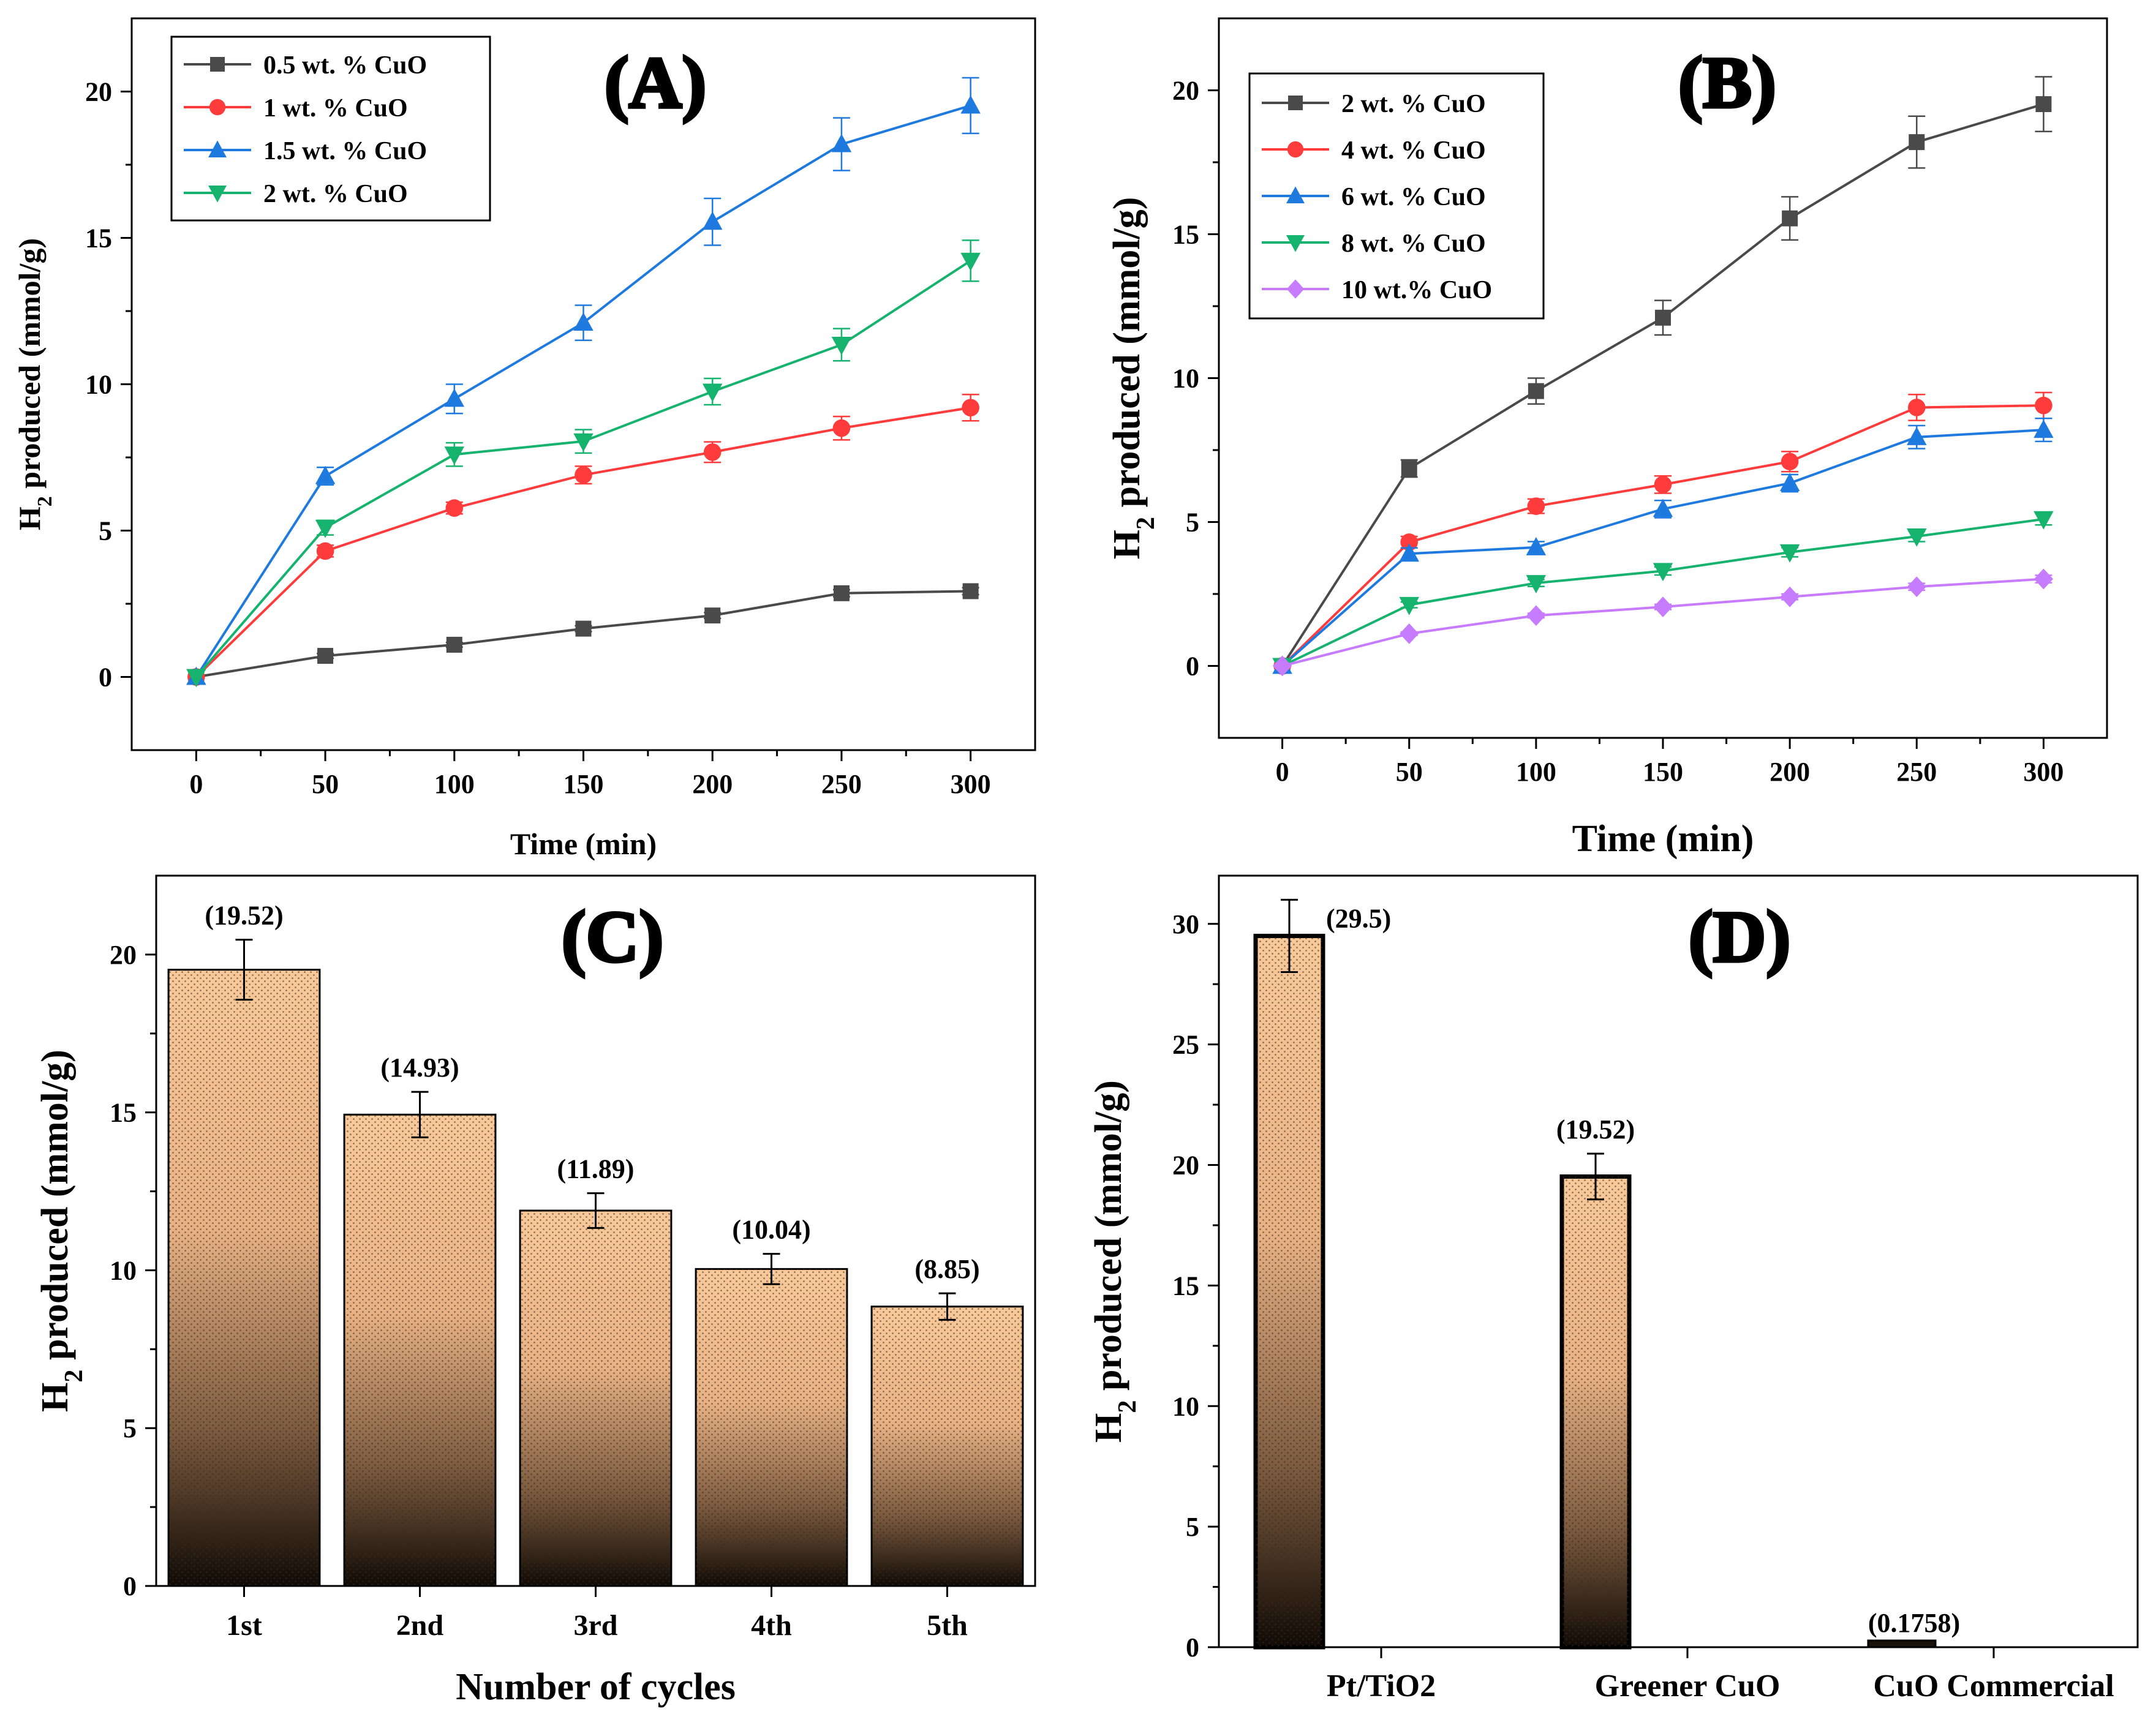  I want to click on y-axis-label-rest: produced (mmol/g), so click(29, 367).